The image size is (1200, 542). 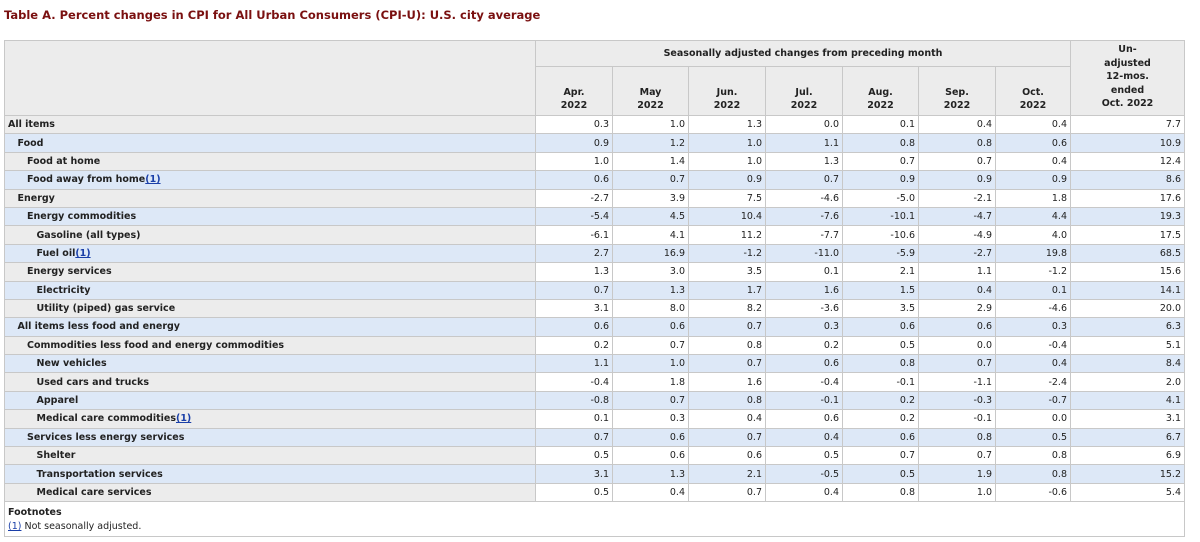 What do you see at coordinates (727, 198) in the screenshot?
I see `value-cell: 7.5` at bounding box center [727, 198].